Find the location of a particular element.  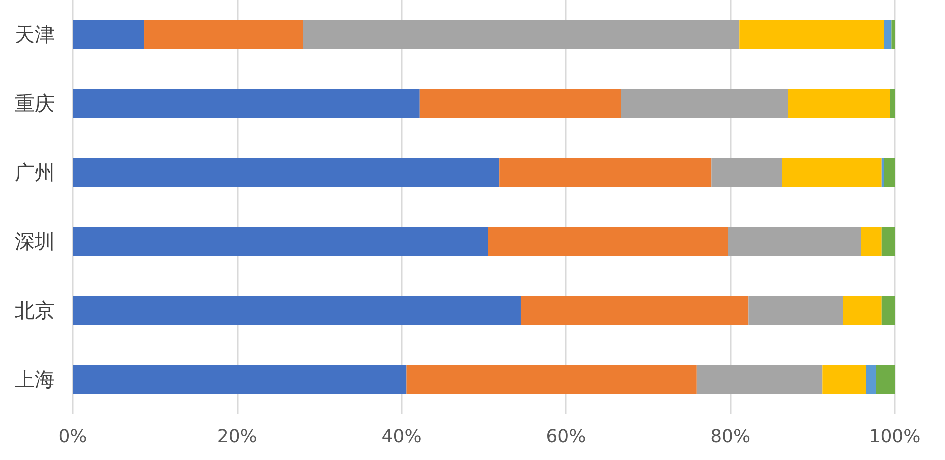

x-tick-label: 60% is located at coordinates (566, 437).